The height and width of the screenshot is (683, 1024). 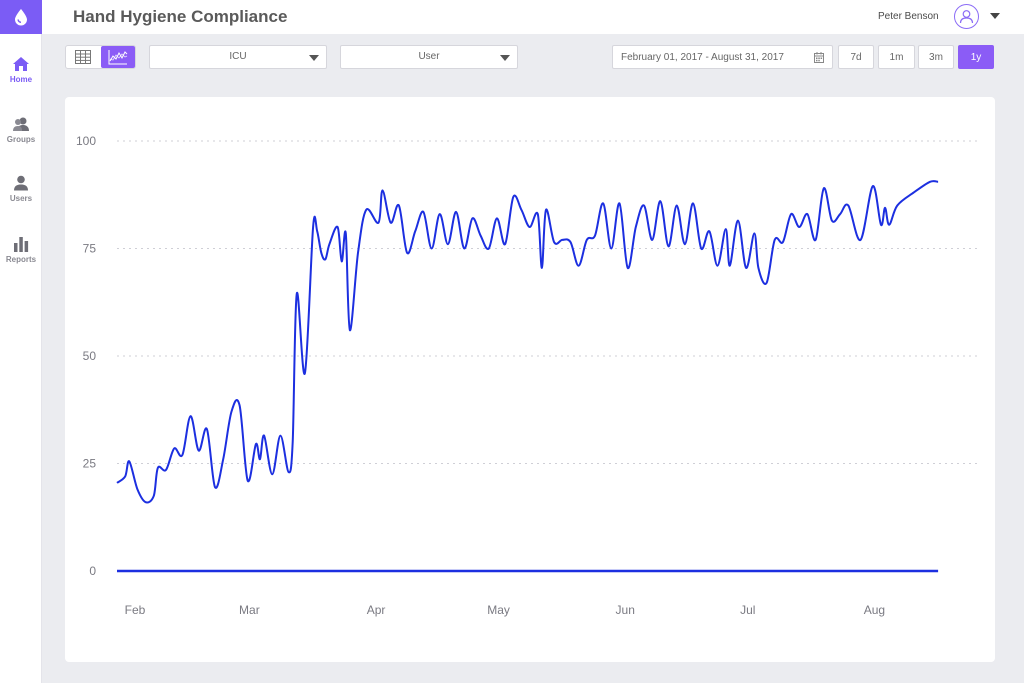 I want to click on sidebar-item-label: Users, so click(x=21, y=198).